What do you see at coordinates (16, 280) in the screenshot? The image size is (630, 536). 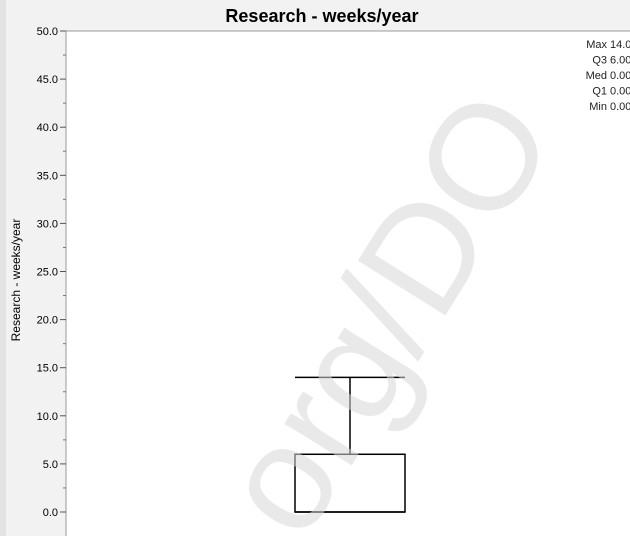 I see `y-axis-label: Research - weeks/year` at bounding box center [16, 280].